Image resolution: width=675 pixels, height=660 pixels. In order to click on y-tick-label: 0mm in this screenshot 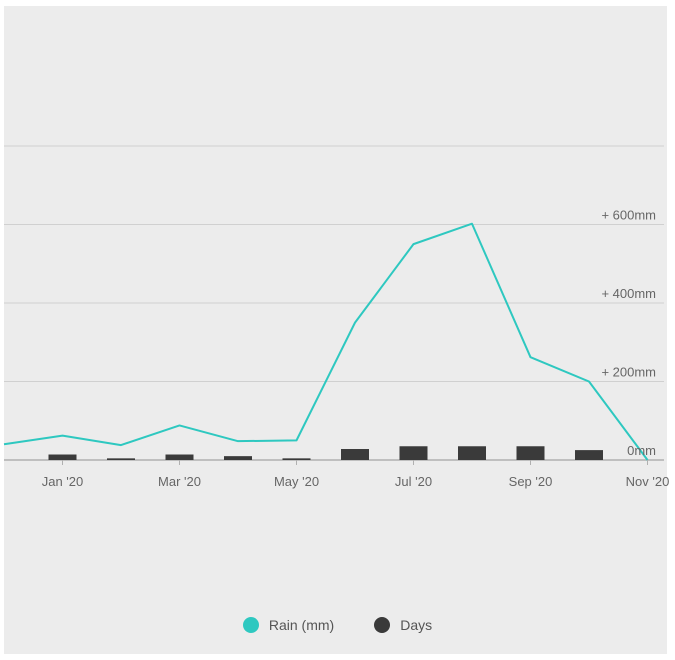, I will do `click(641, 450)`.